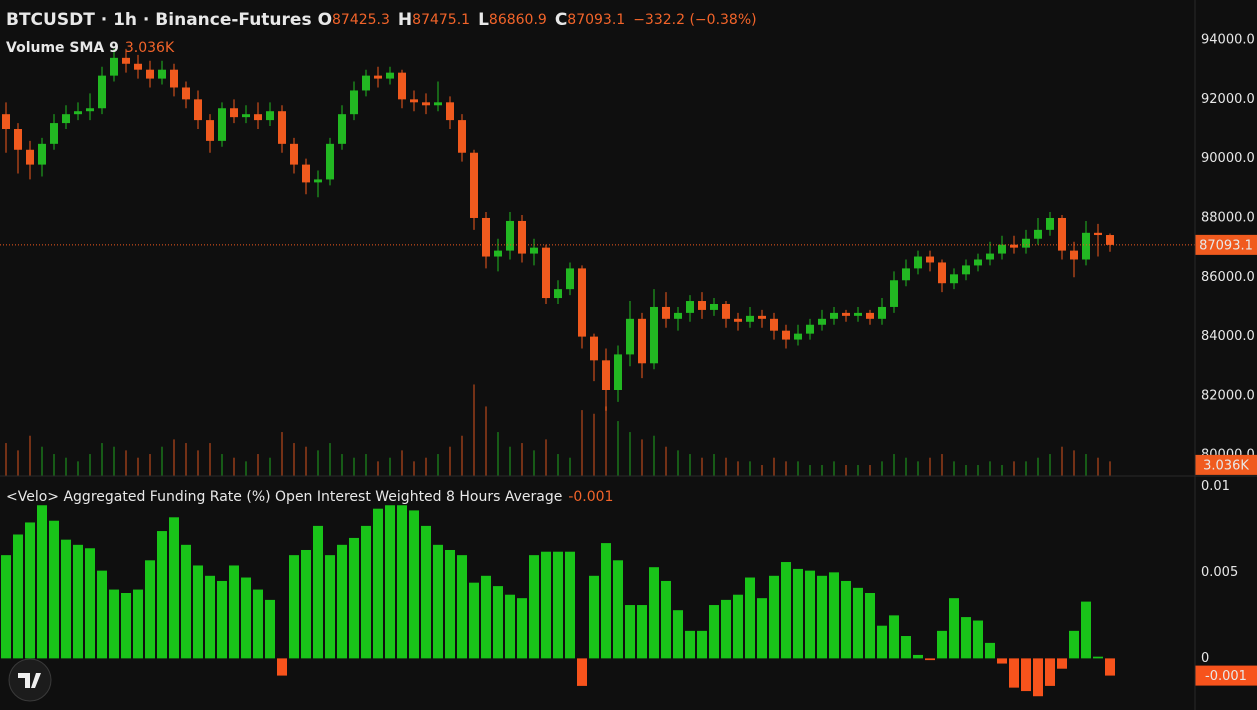  Describe the element at coordinates (1228, 395) in the screenshot. I see `y-tick-label: 82000.0` at that location.